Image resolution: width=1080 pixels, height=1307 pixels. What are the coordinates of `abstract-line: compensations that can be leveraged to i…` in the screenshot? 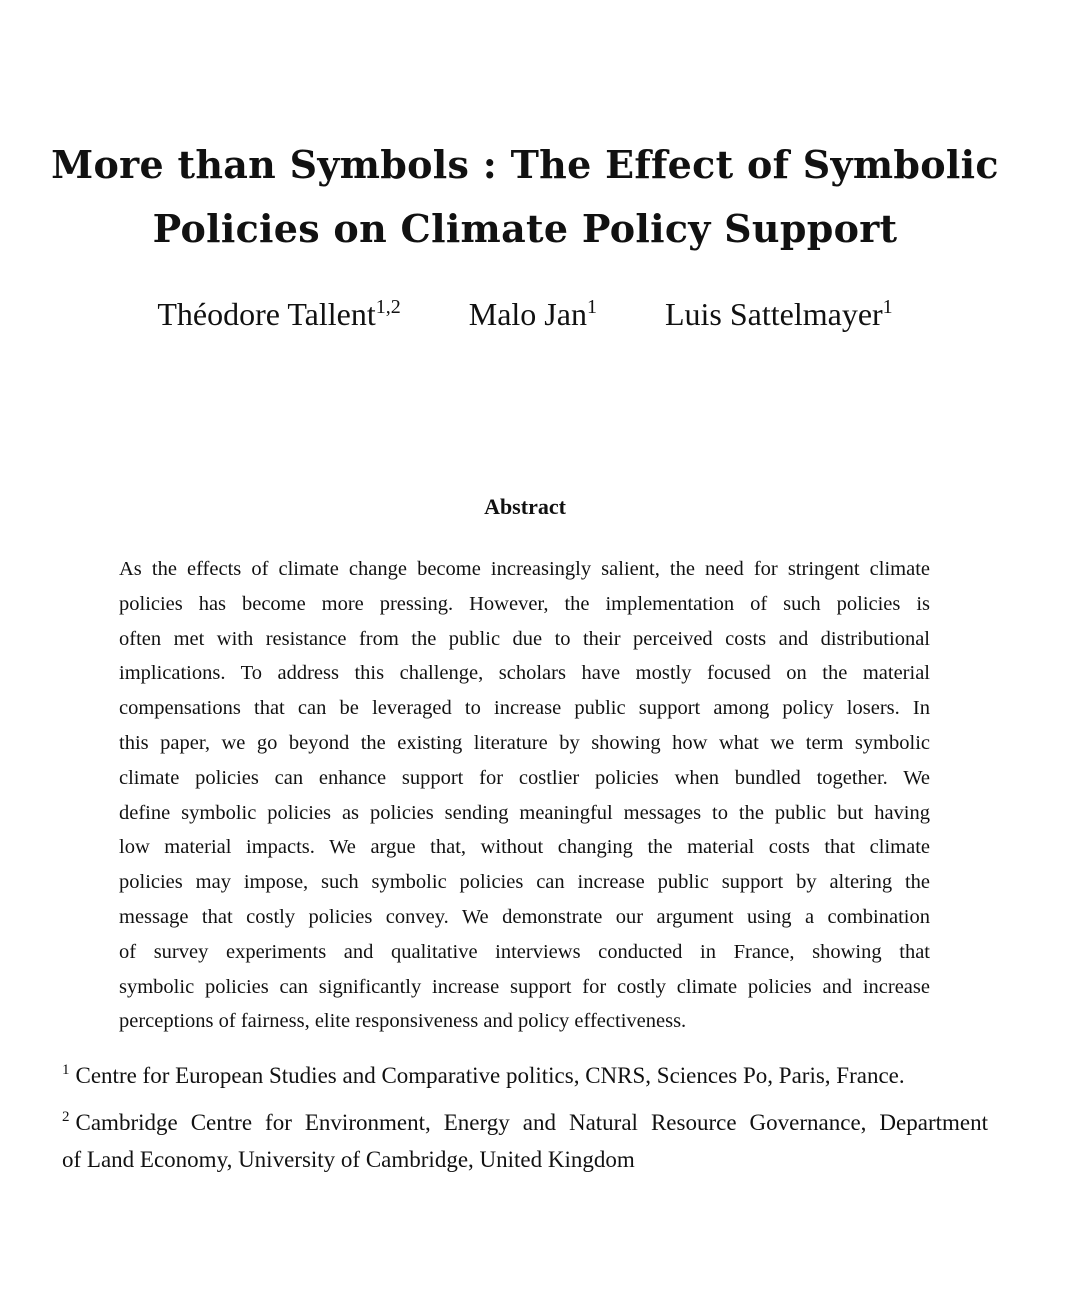 It's located at (524, 708).